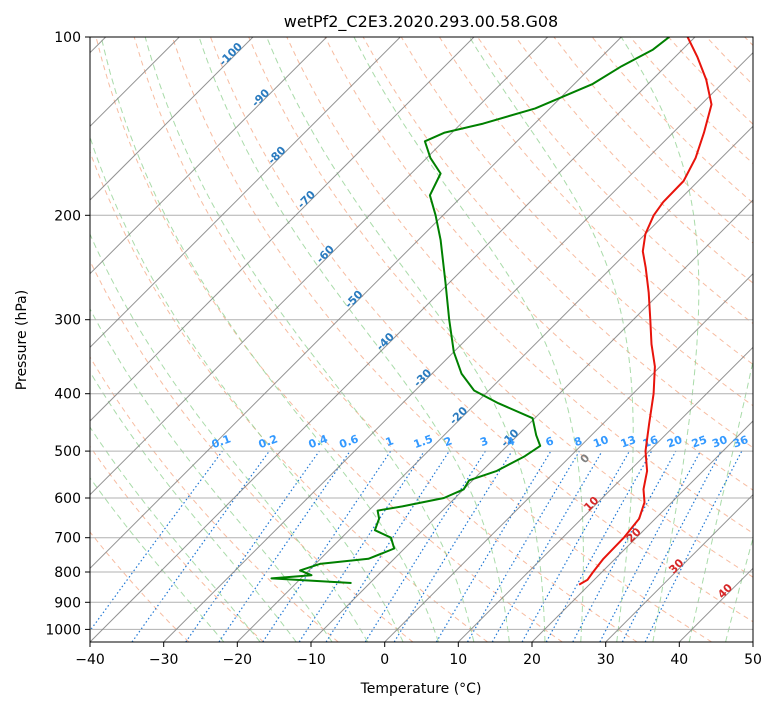  What do you see at coordinates (67, 603) in the screenshot?
I see `y-tick-label: 900` at bounding box center [67, 603].